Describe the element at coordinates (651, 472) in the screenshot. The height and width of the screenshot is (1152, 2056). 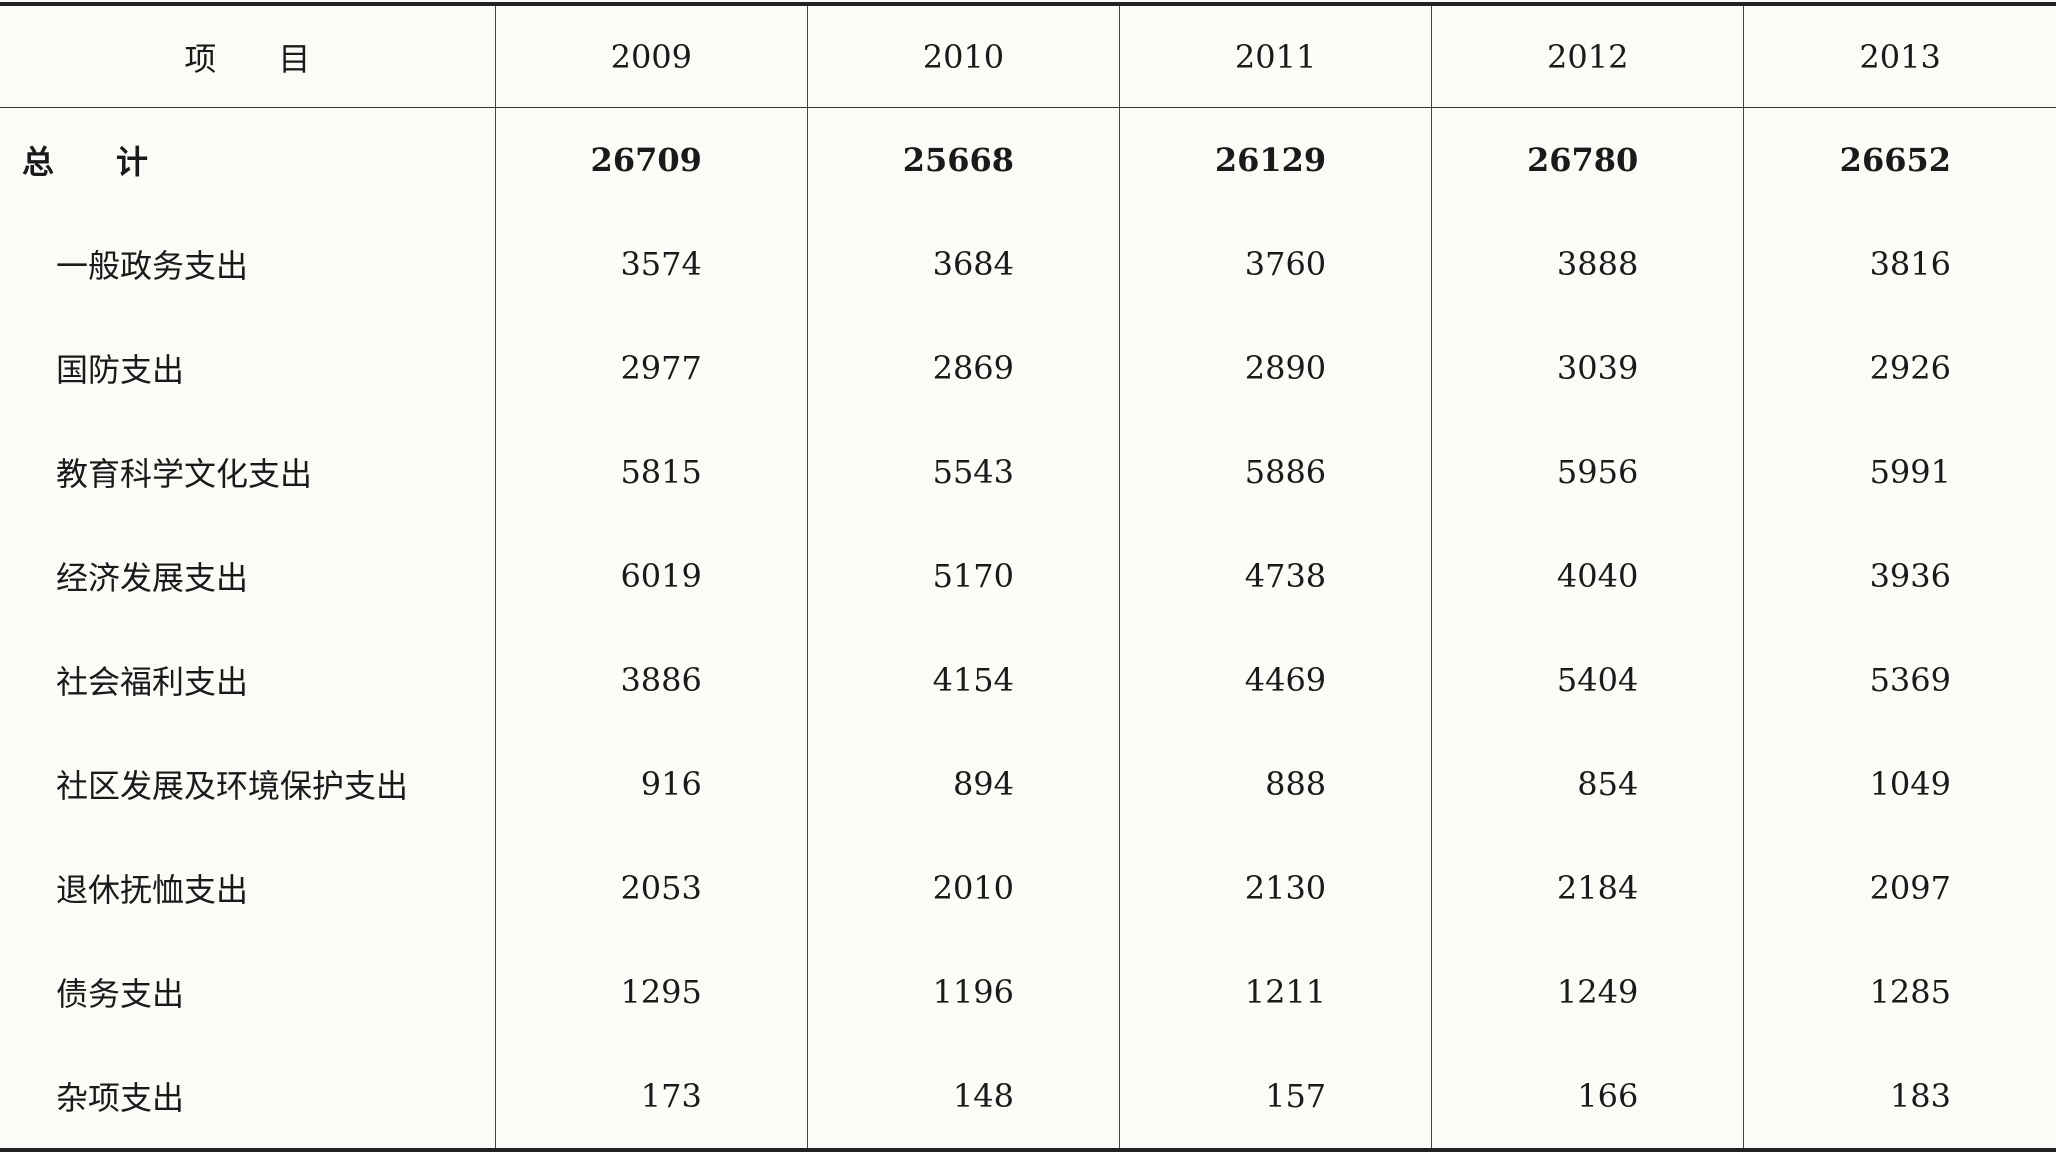
I see `table-cell: 5815` at that location.